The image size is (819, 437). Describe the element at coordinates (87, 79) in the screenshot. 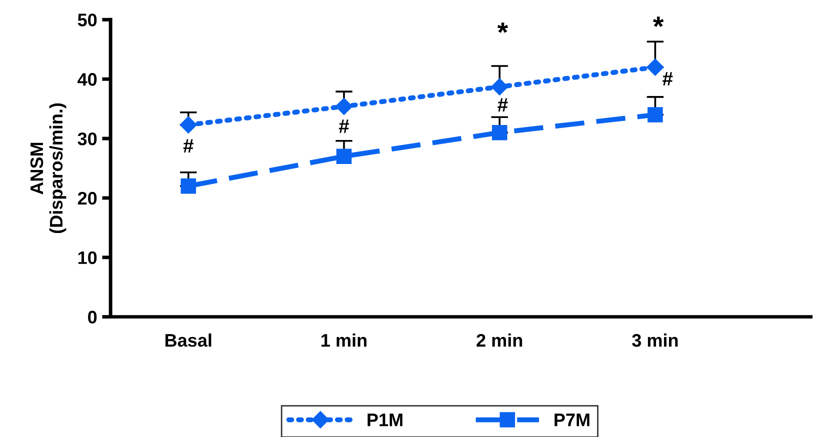

I see `y-tick-label: 40` at that location.